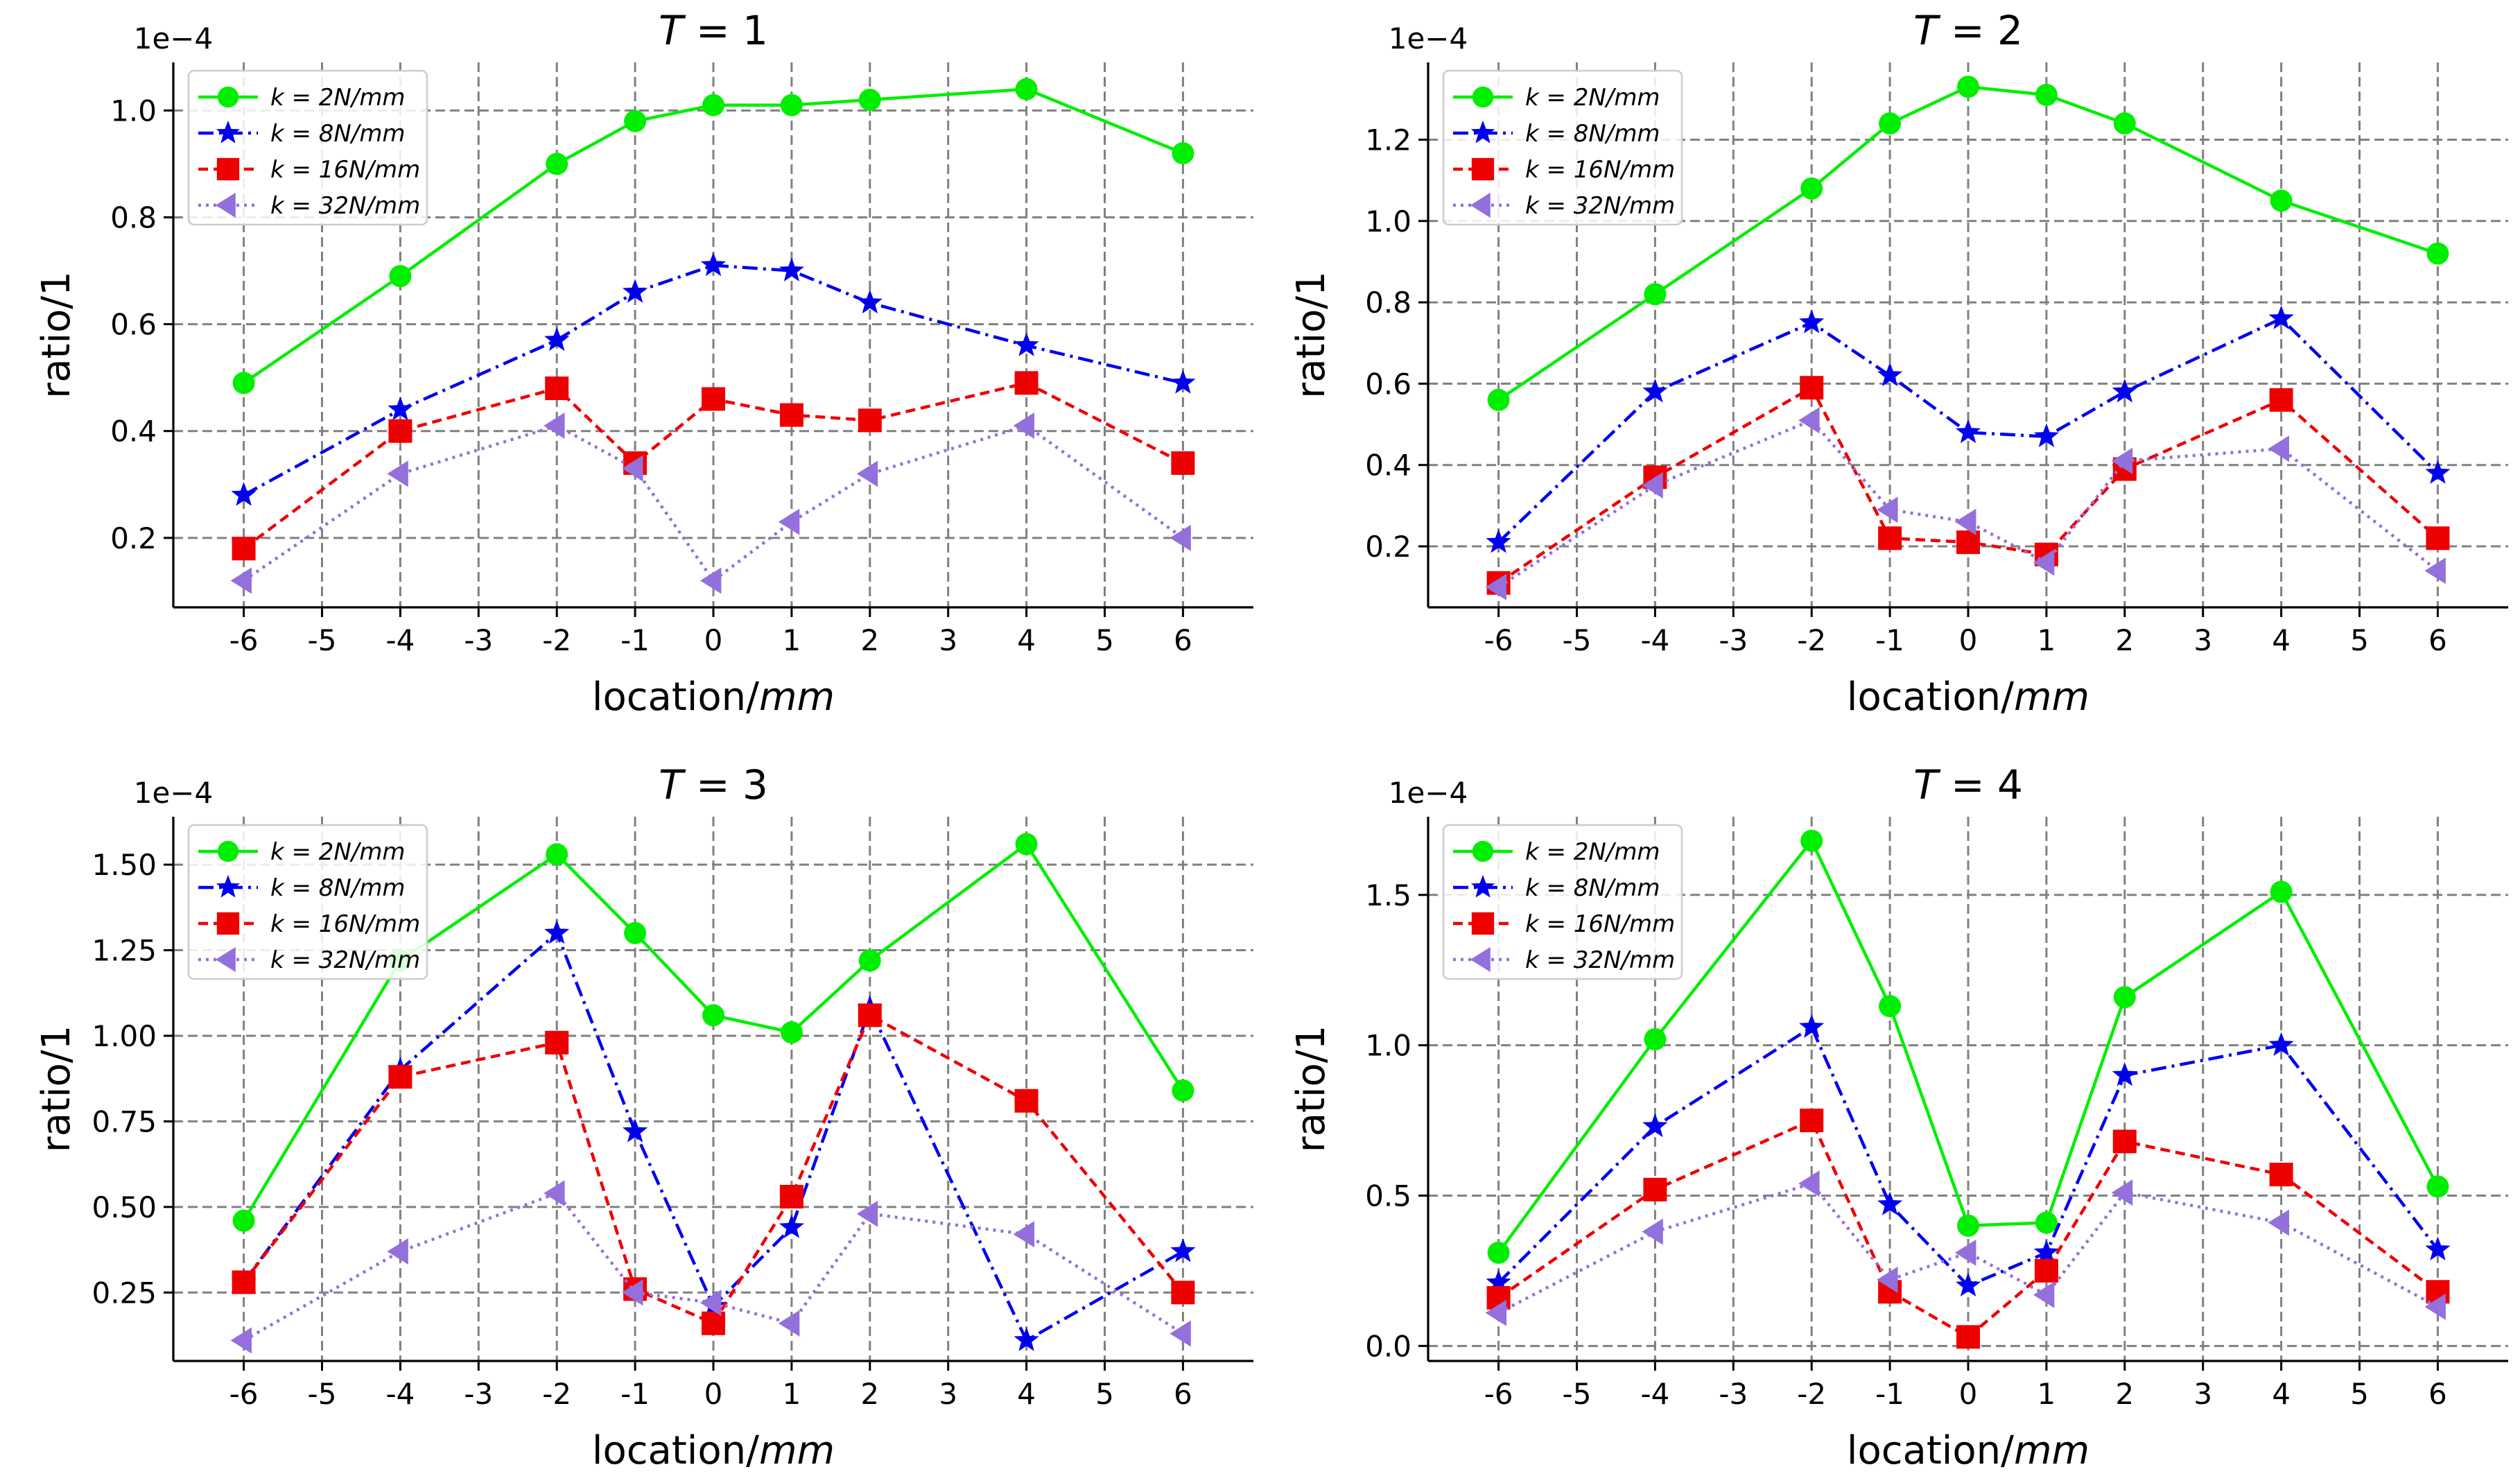  Describe the element at coordinates (345, 206) in the screenshot. I see `legend-label: k = 32N/mm` at that location.